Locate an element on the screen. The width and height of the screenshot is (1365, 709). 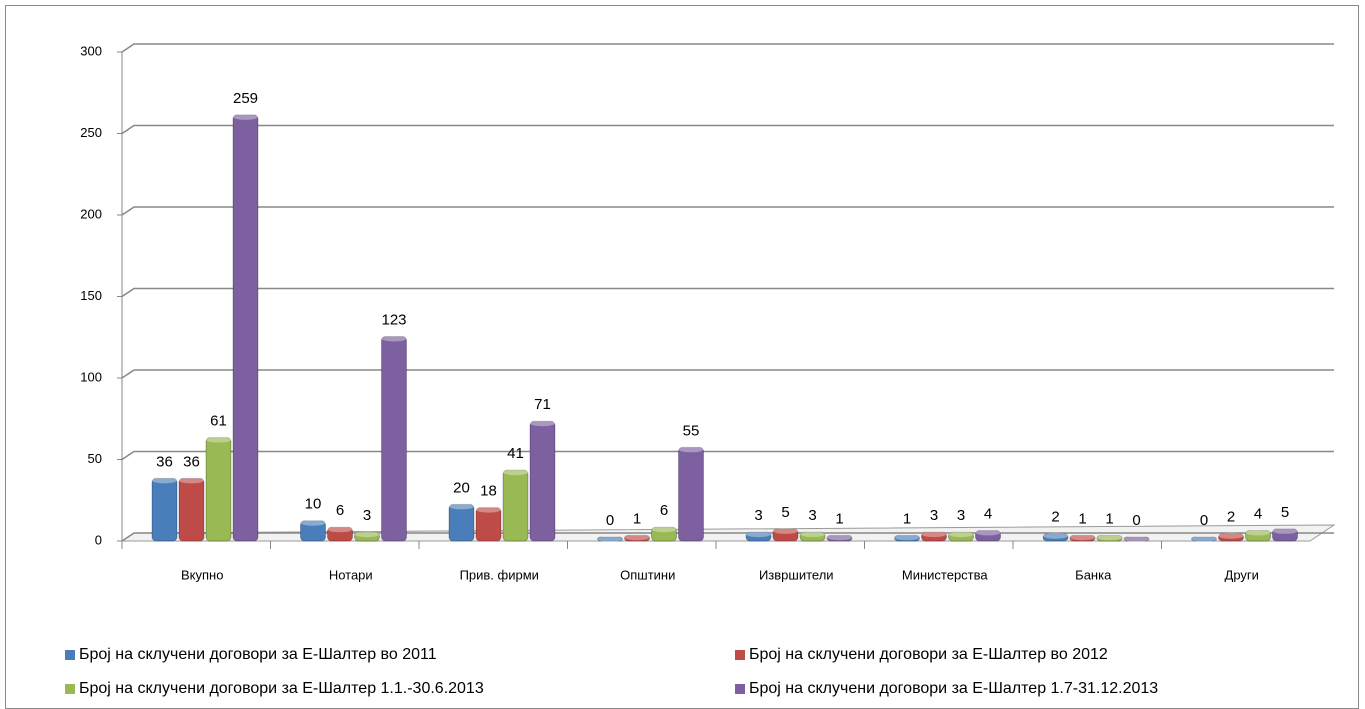
x-tick-label: Прив. фирми is located at coordinates (499, 574).